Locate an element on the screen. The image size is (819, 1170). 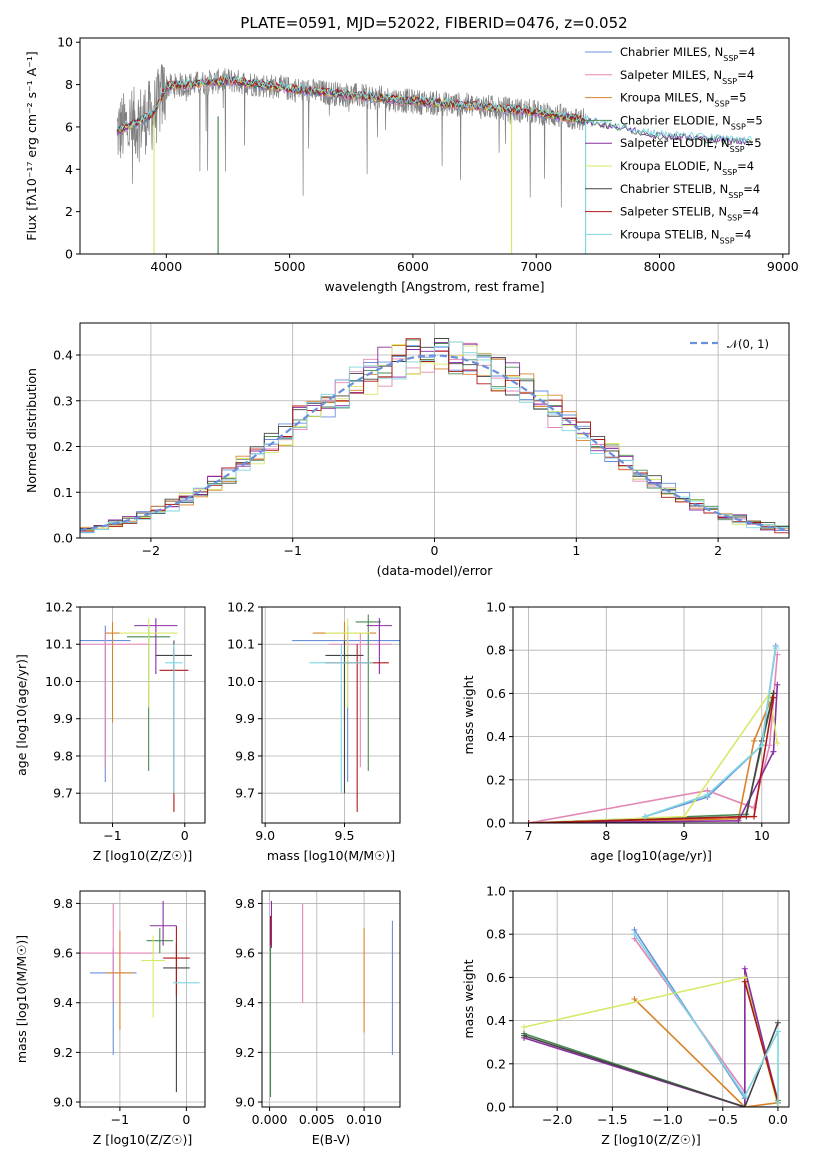
mass_vs_ebv-xtick-label: 0.005 is located at coordinates (317, 1119).